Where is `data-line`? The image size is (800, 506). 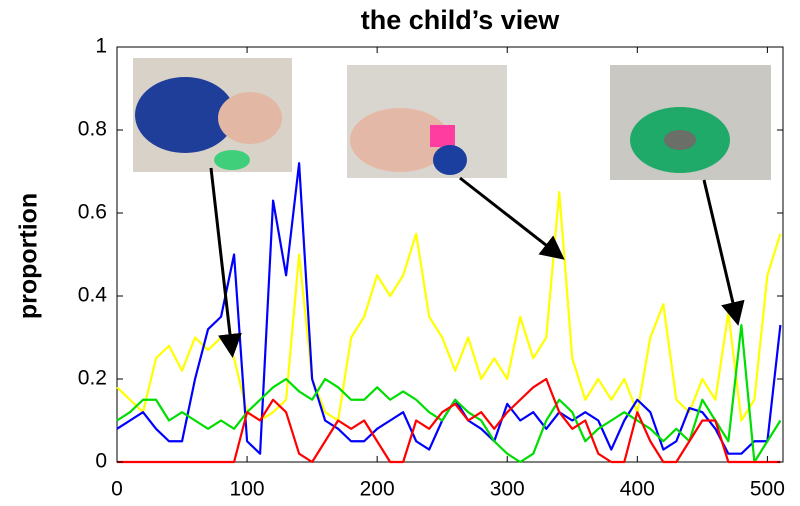
data-line is located at coordinates (449, 420).